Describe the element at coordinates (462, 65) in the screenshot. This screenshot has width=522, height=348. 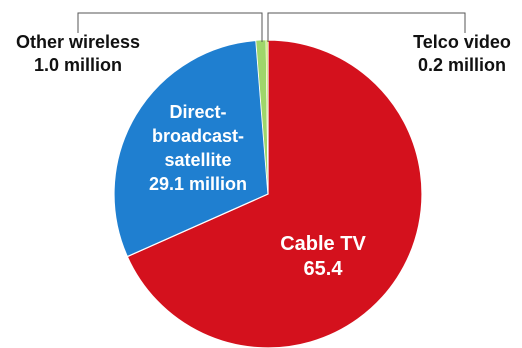
I see `telco-video-value: 0.2 million` at that location.